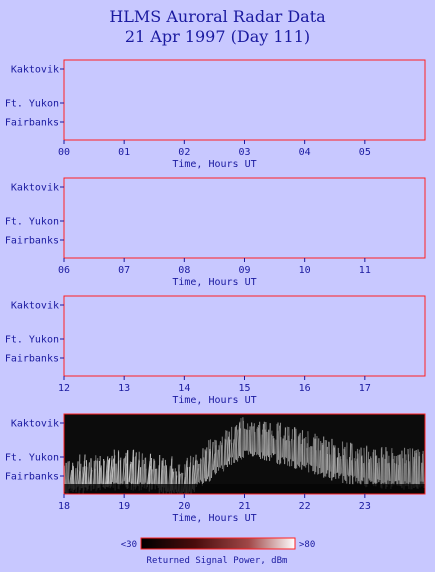 Image resolution: width=435 pixels, height=572 pixels. I want to click on colorbar-caption: Returned Signal Power, dBm, so click(217, 561).